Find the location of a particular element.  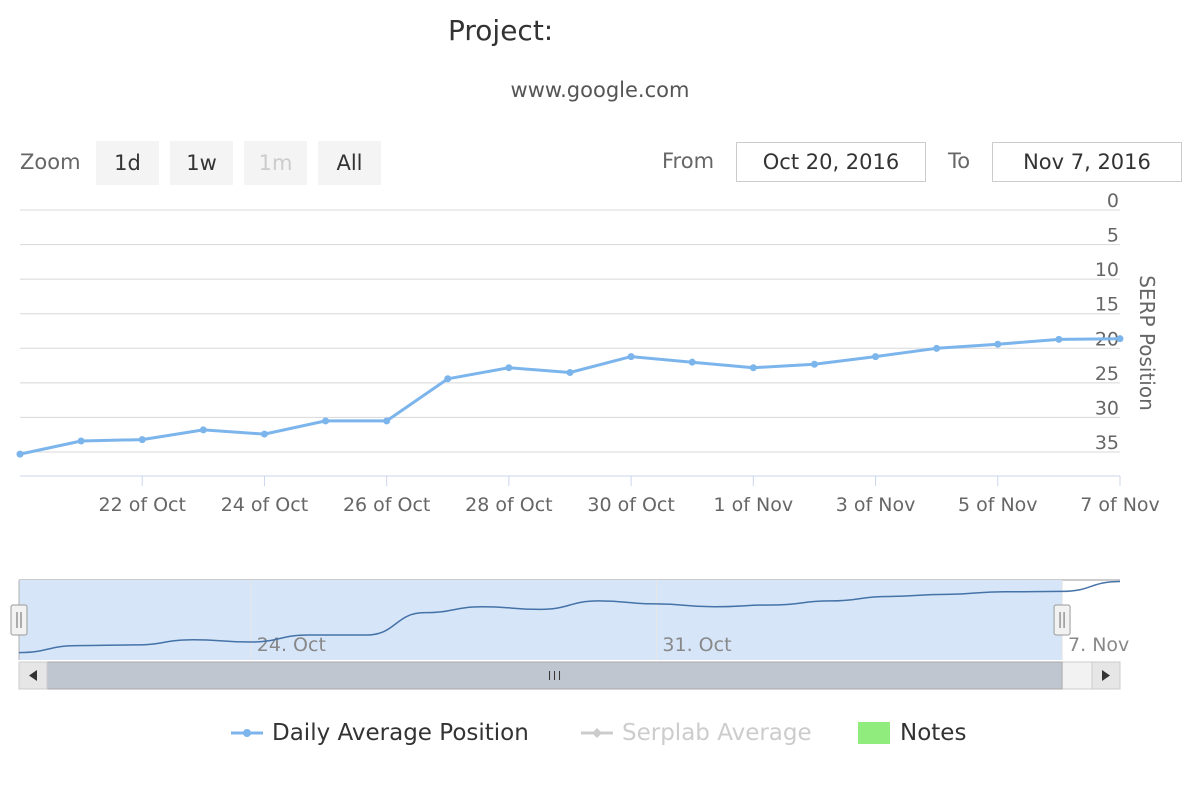

y-tick-label: 5 is located at coordinates (1113, 236).